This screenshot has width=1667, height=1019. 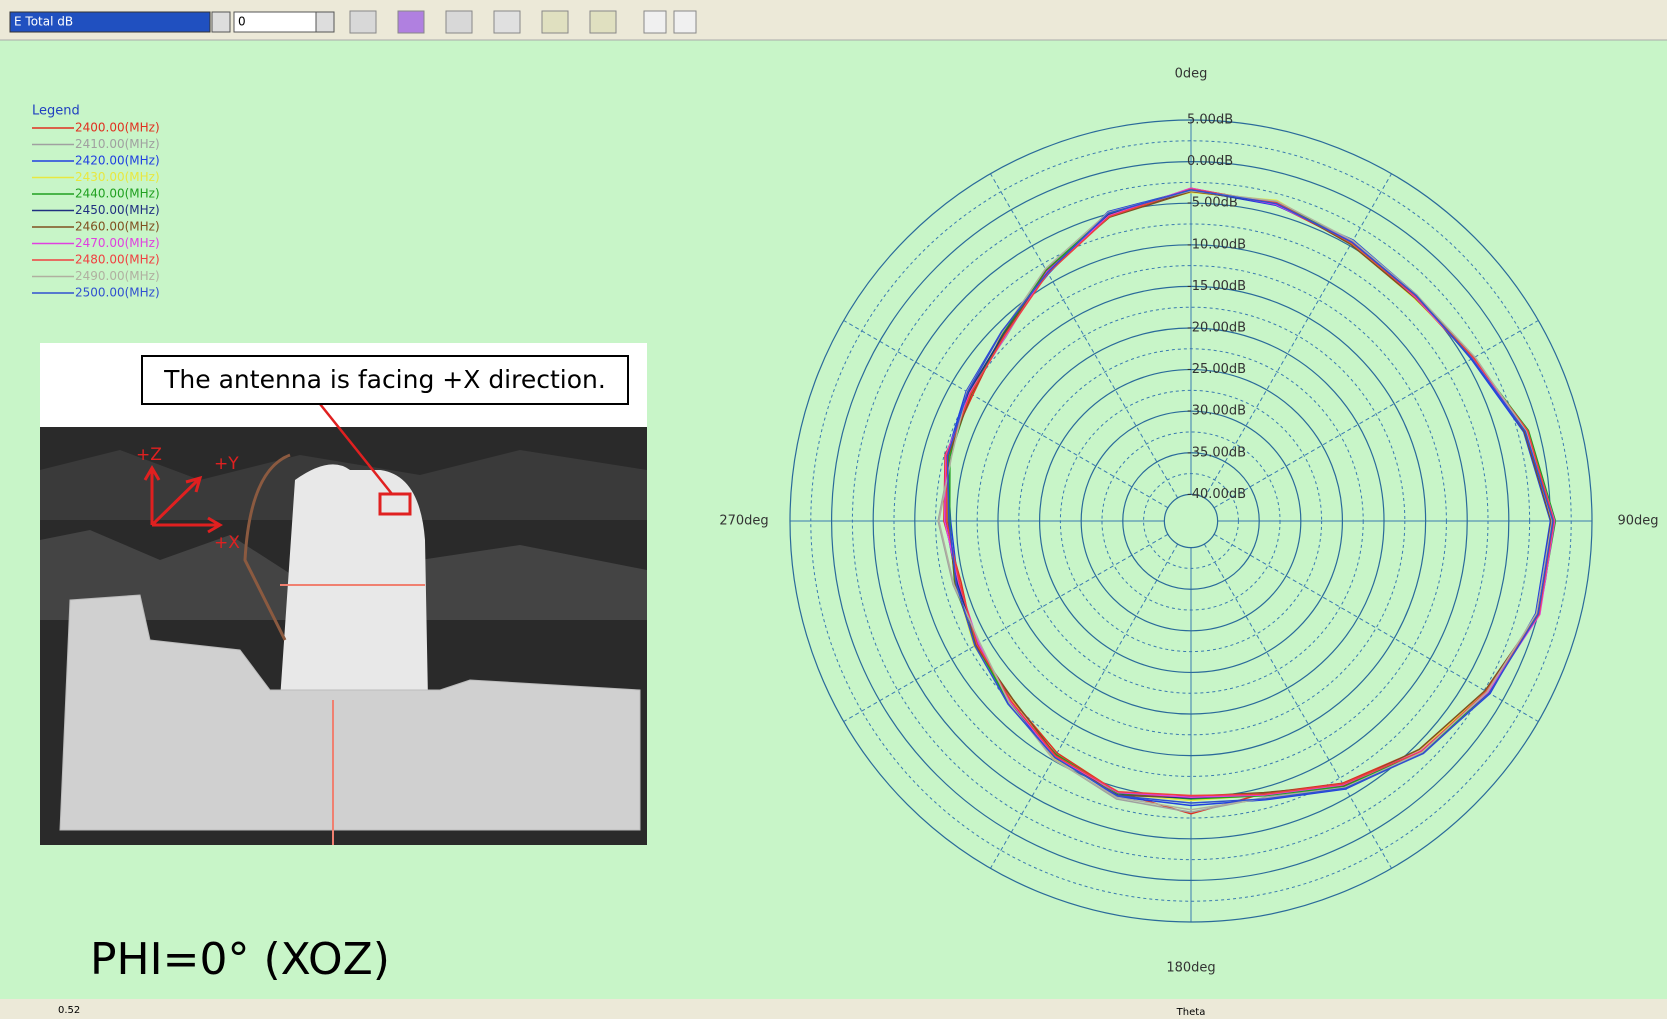 I want to click on r-tick-label: 0.00dB, so click(x=1210, y=161).